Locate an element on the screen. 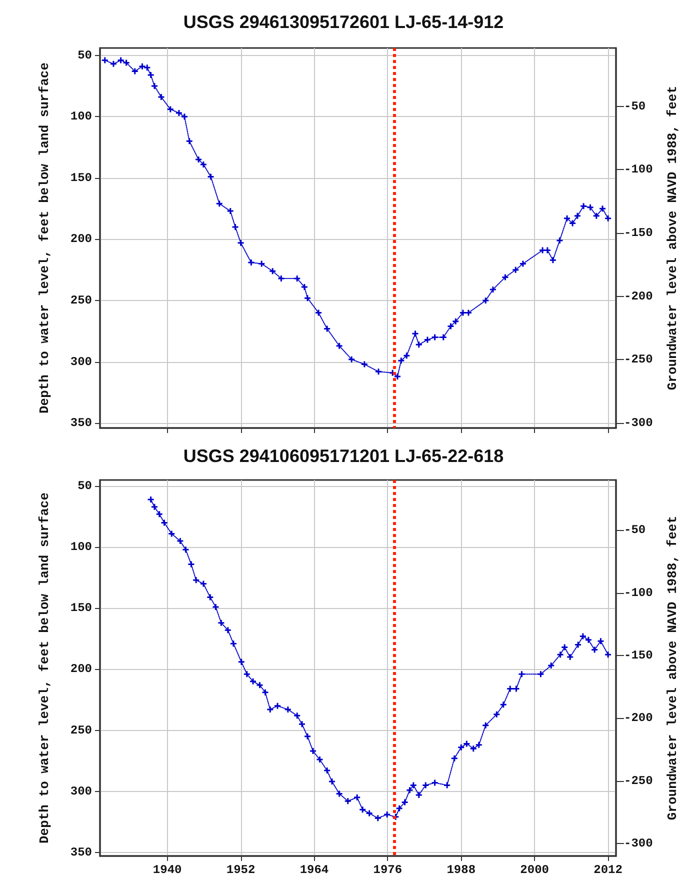  x-tick-label: 1952 is located at coordinates (241, 870).